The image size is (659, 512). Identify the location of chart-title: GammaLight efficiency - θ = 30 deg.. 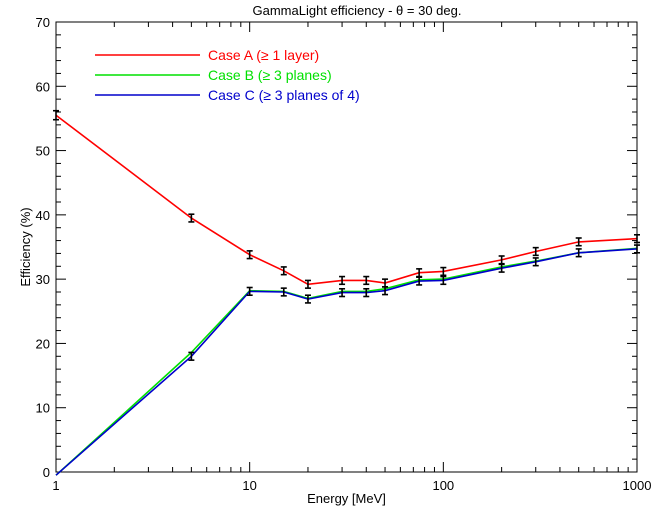
(357, 10).